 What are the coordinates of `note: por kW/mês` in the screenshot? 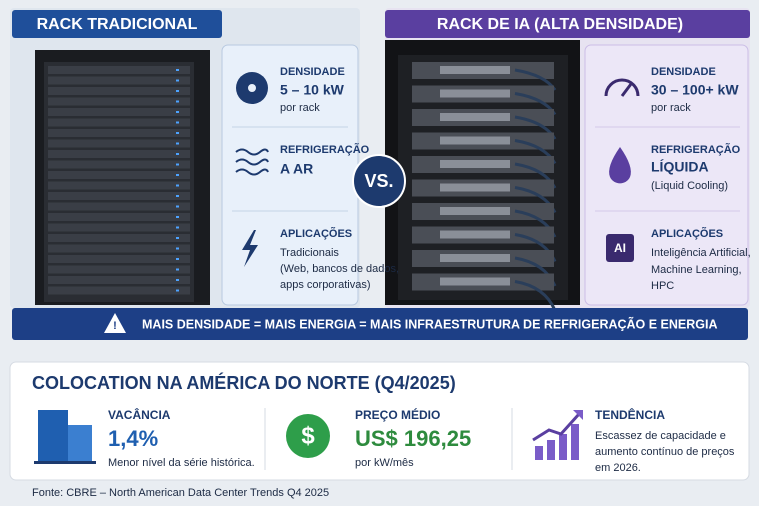 It's located at (384, 463).